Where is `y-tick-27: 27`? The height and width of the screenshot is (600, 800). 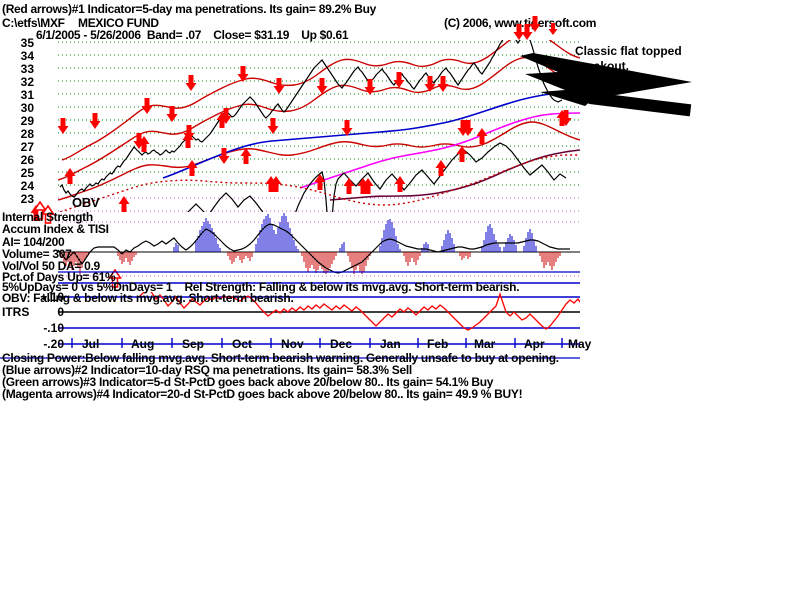
y-tick-27: 27 is located at coordinates (27, 147).